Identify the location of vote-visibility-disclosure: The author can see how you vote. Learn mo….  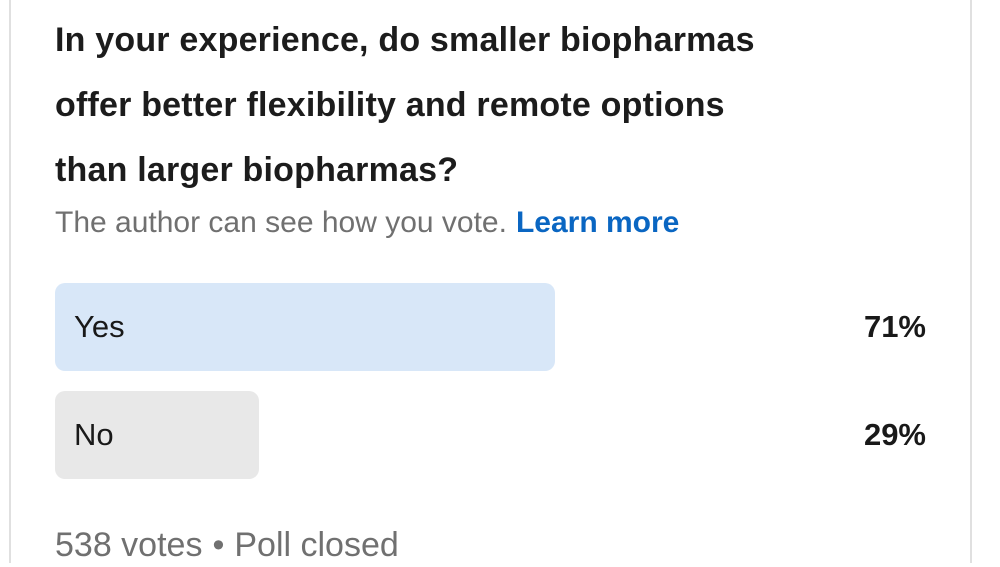
(490, 223).